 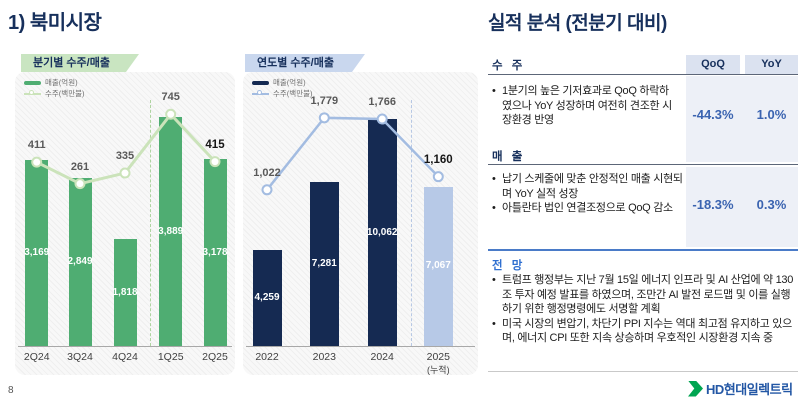 I want to click on line-point-label: 1,022, so click(x=267, y=172).